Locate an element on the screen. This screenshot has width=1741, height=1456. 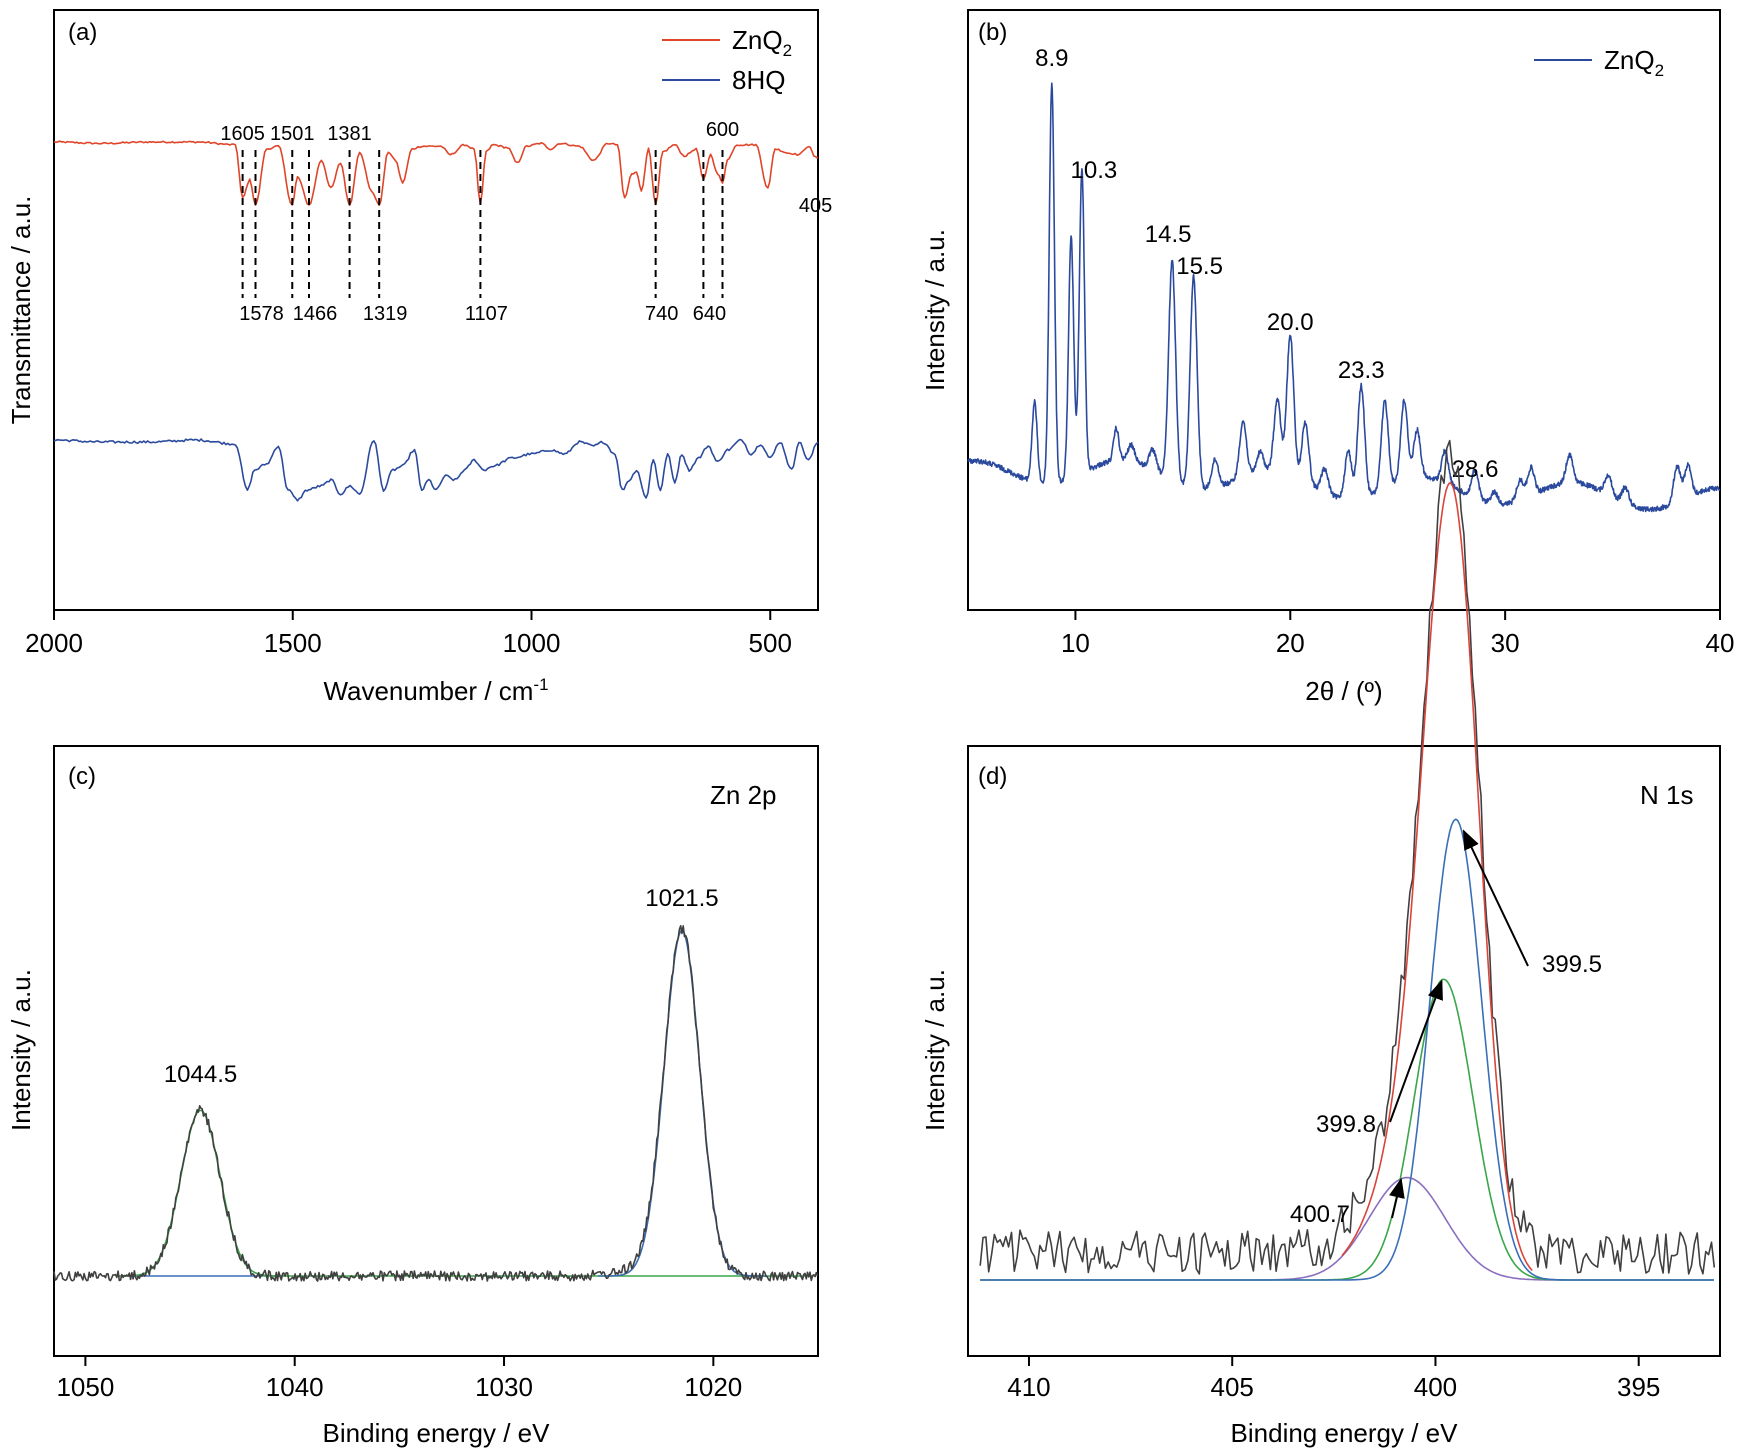
y-axis-label-d: Intensity / a.u. is located at coordinates (935, 1050).